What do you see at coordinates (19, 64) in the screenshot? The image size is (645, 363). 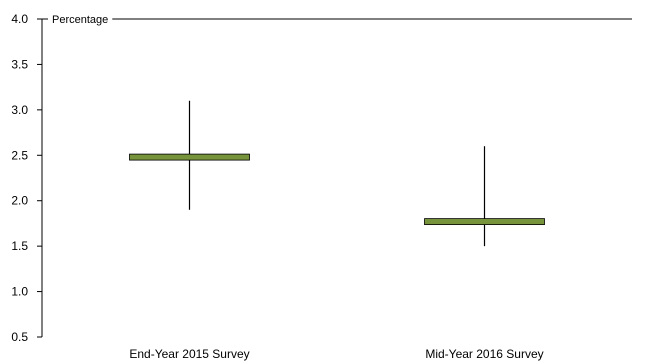 I see `y-tick-label: 3.5` at bounding box center [19, 64].